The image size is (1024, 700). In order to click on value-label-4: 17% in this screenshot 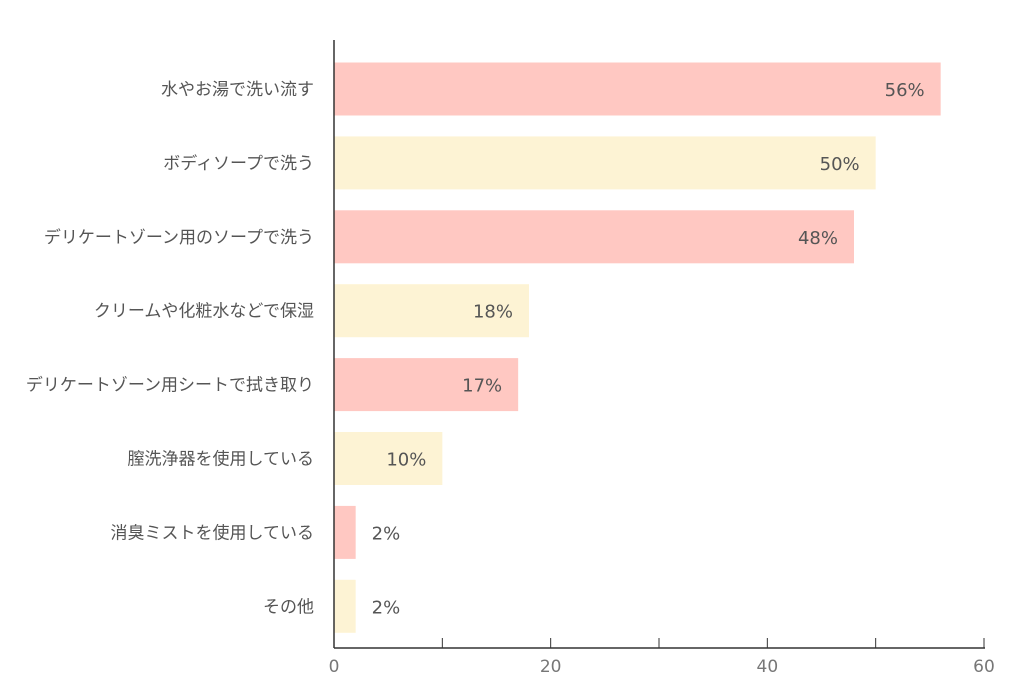, I will do `click(482, 386)`.